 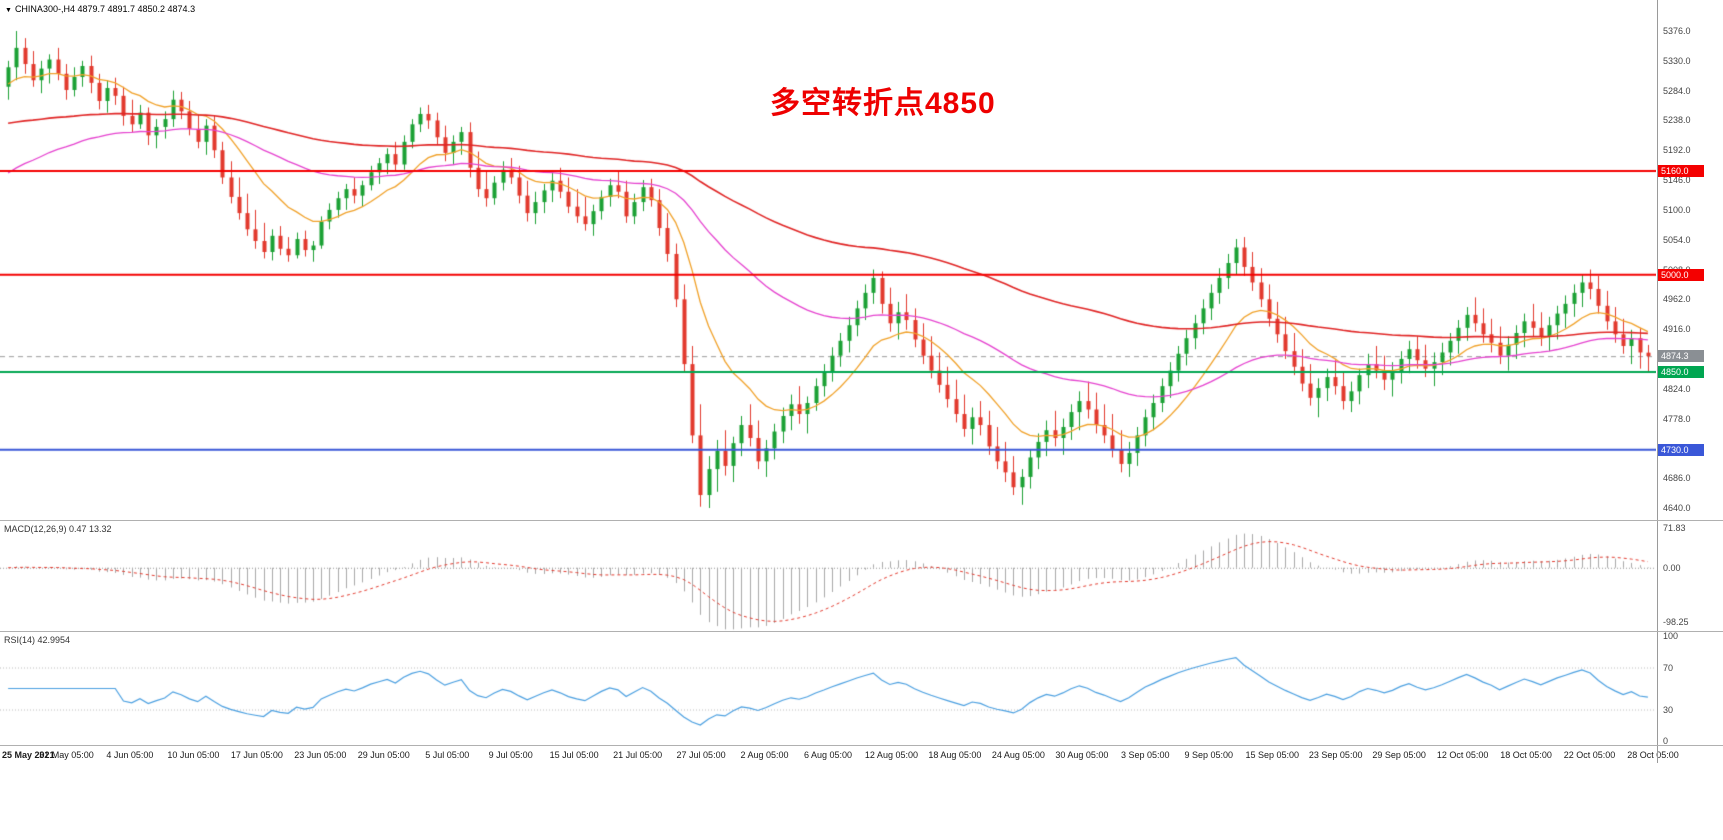 What do you see at coordinates (891, 755) in the screenshot?
I see `time-axis-label: 12 Aug 05:00` at bounding box center [891, 755].